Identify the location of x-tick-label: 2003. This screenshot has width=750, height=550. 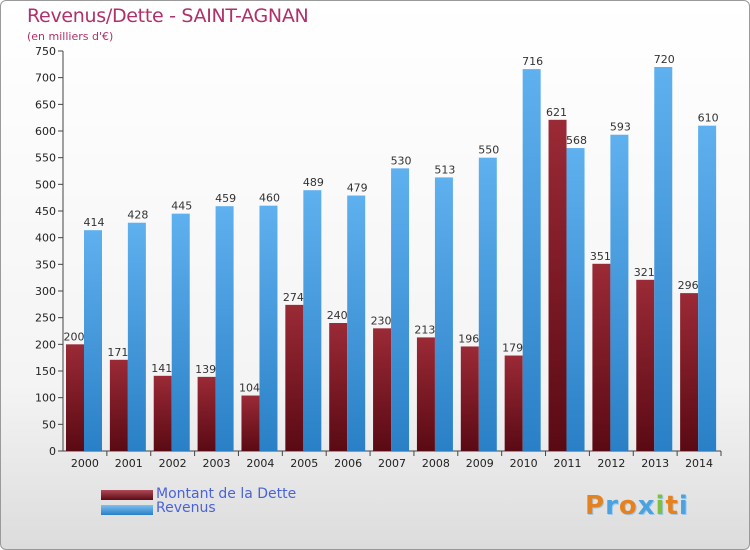
(217, 463).